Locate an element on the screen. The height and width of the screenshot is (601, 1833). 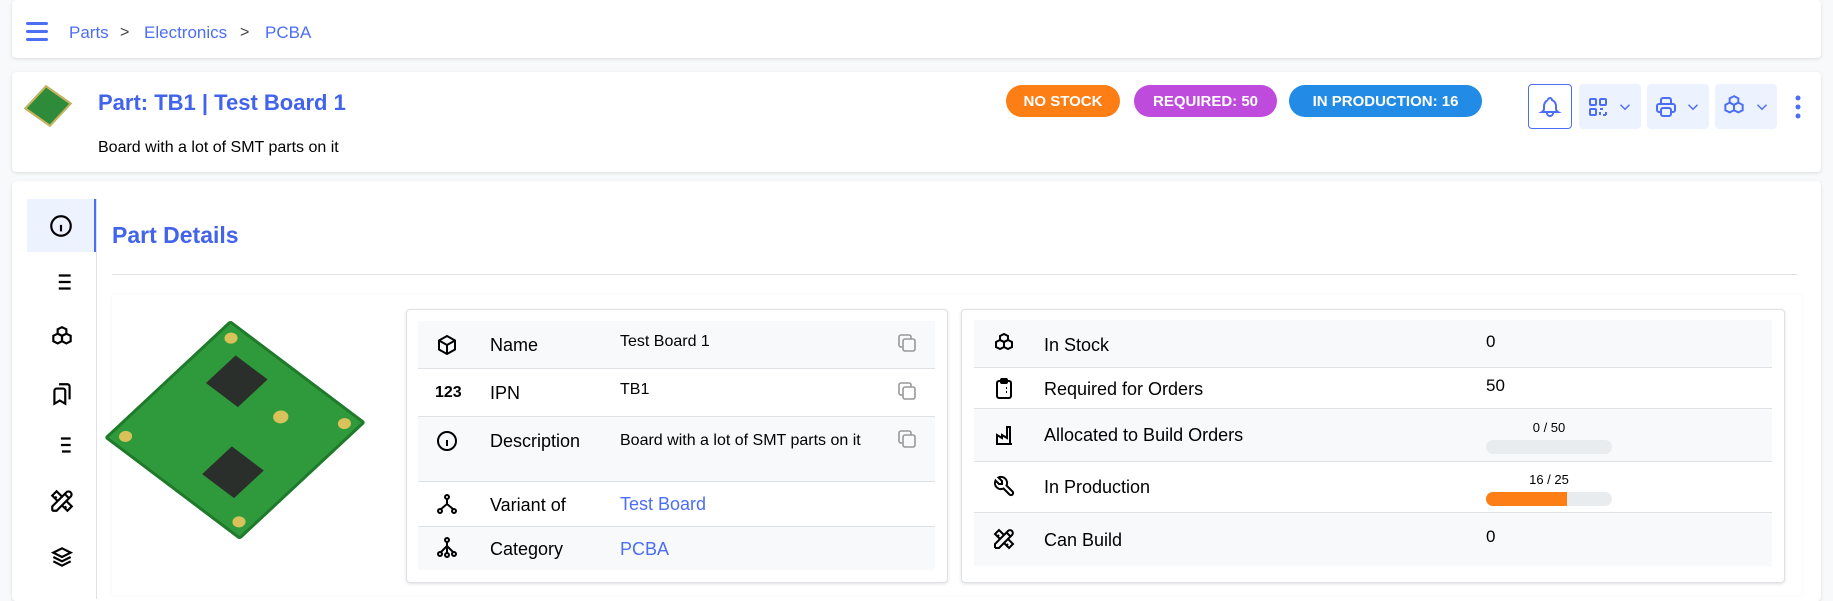
bell-icon is located at coordinates (1550, 106).